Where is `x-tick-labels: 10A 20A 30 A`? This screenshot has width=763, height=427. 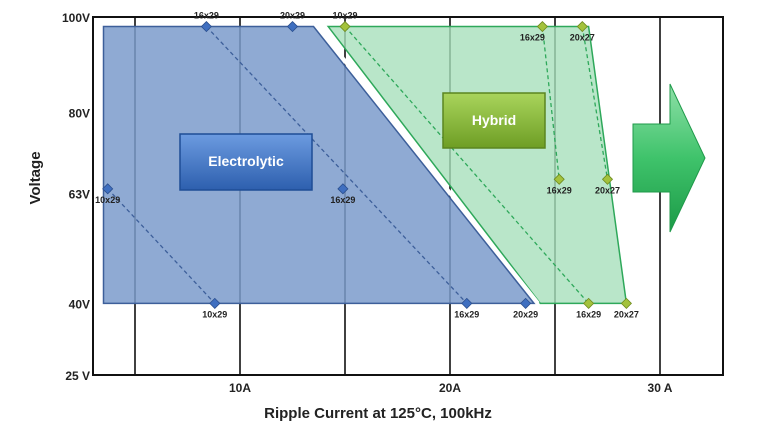
x-tick-labels: 10A 20A 30 A is located at coordinates (451, 388).